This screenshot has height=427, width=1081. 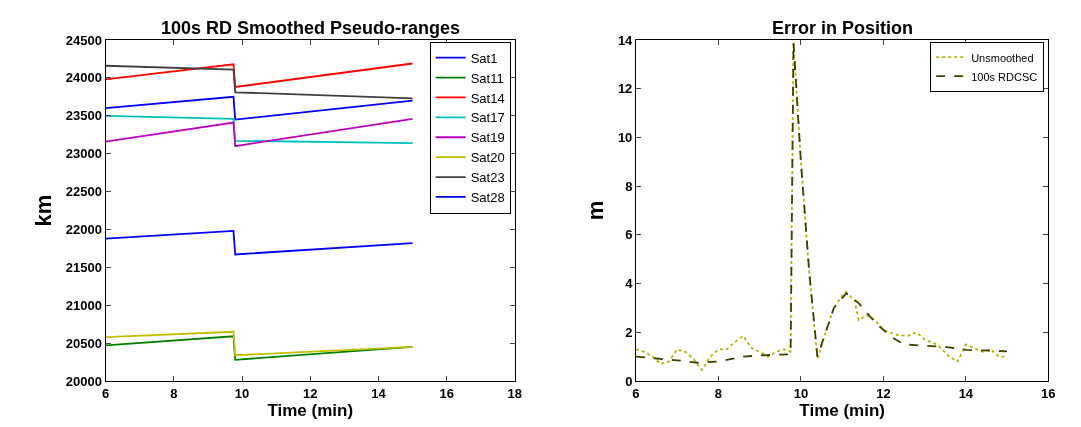 What do you see at coordinates (629, 235) in the screenshot?
I see `y-tick-label: 6` at bounding box center [629, 235].